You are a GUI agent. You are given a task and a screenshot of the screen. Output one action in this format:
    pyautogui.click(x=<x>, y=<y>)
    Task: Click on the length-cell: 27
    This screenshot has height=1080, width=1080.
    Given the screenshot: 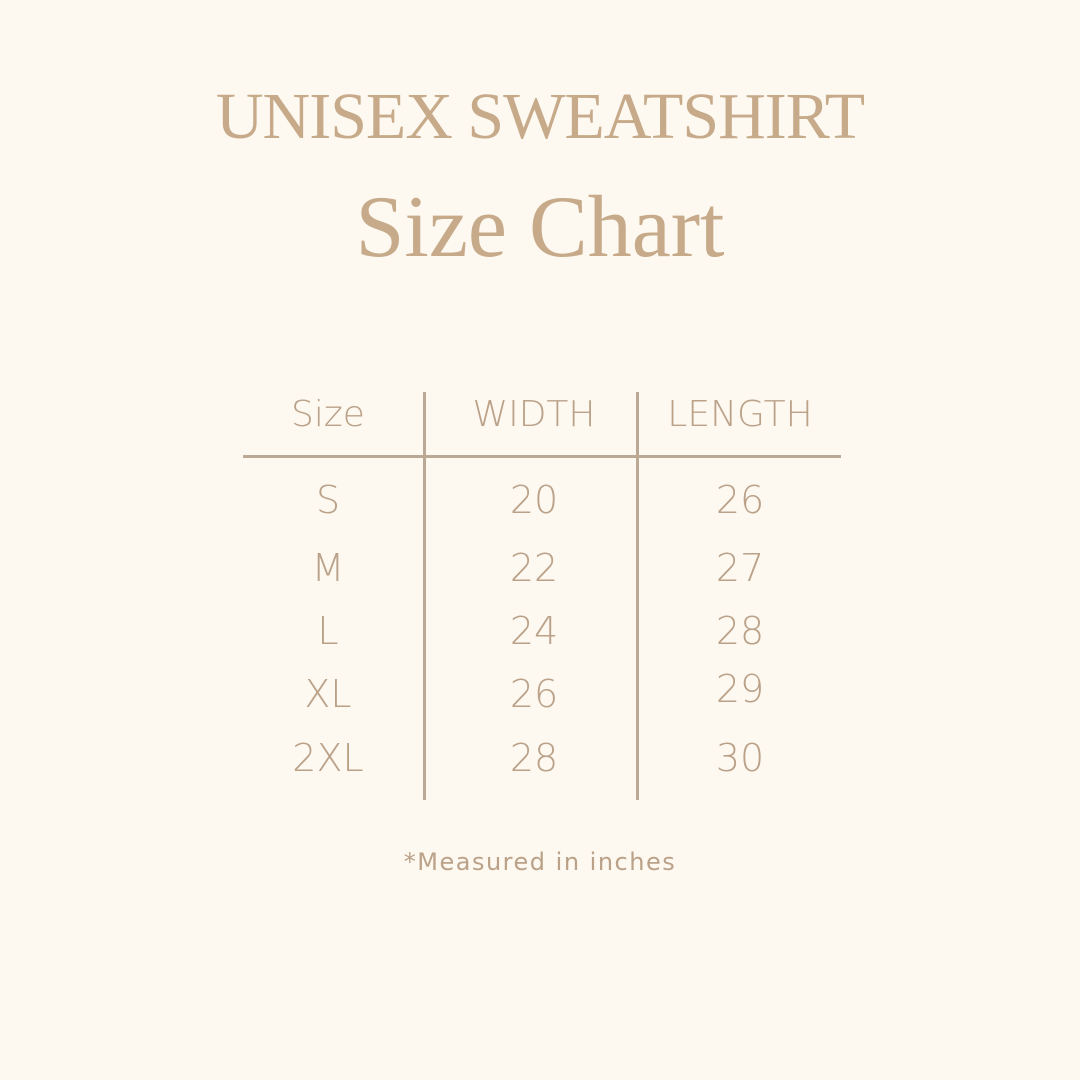 What is the action you would take?
    pyautogui.click(x=740, y=568)
    